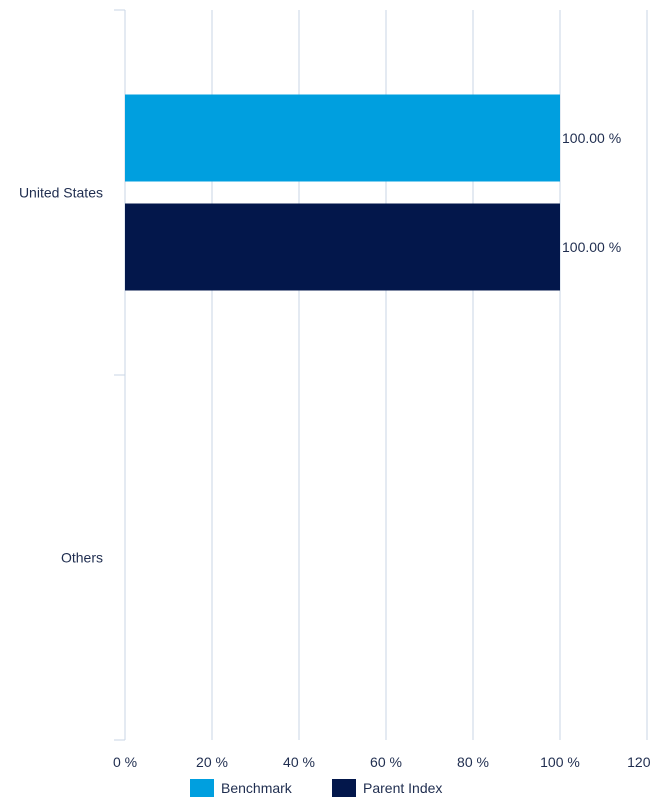 Image resolution: width=650 pixels, height=797 pixels. What do you see at coordinates (61, 193) in the screenshot?
I see `category-label: United States` at bounding box center [61, 193].